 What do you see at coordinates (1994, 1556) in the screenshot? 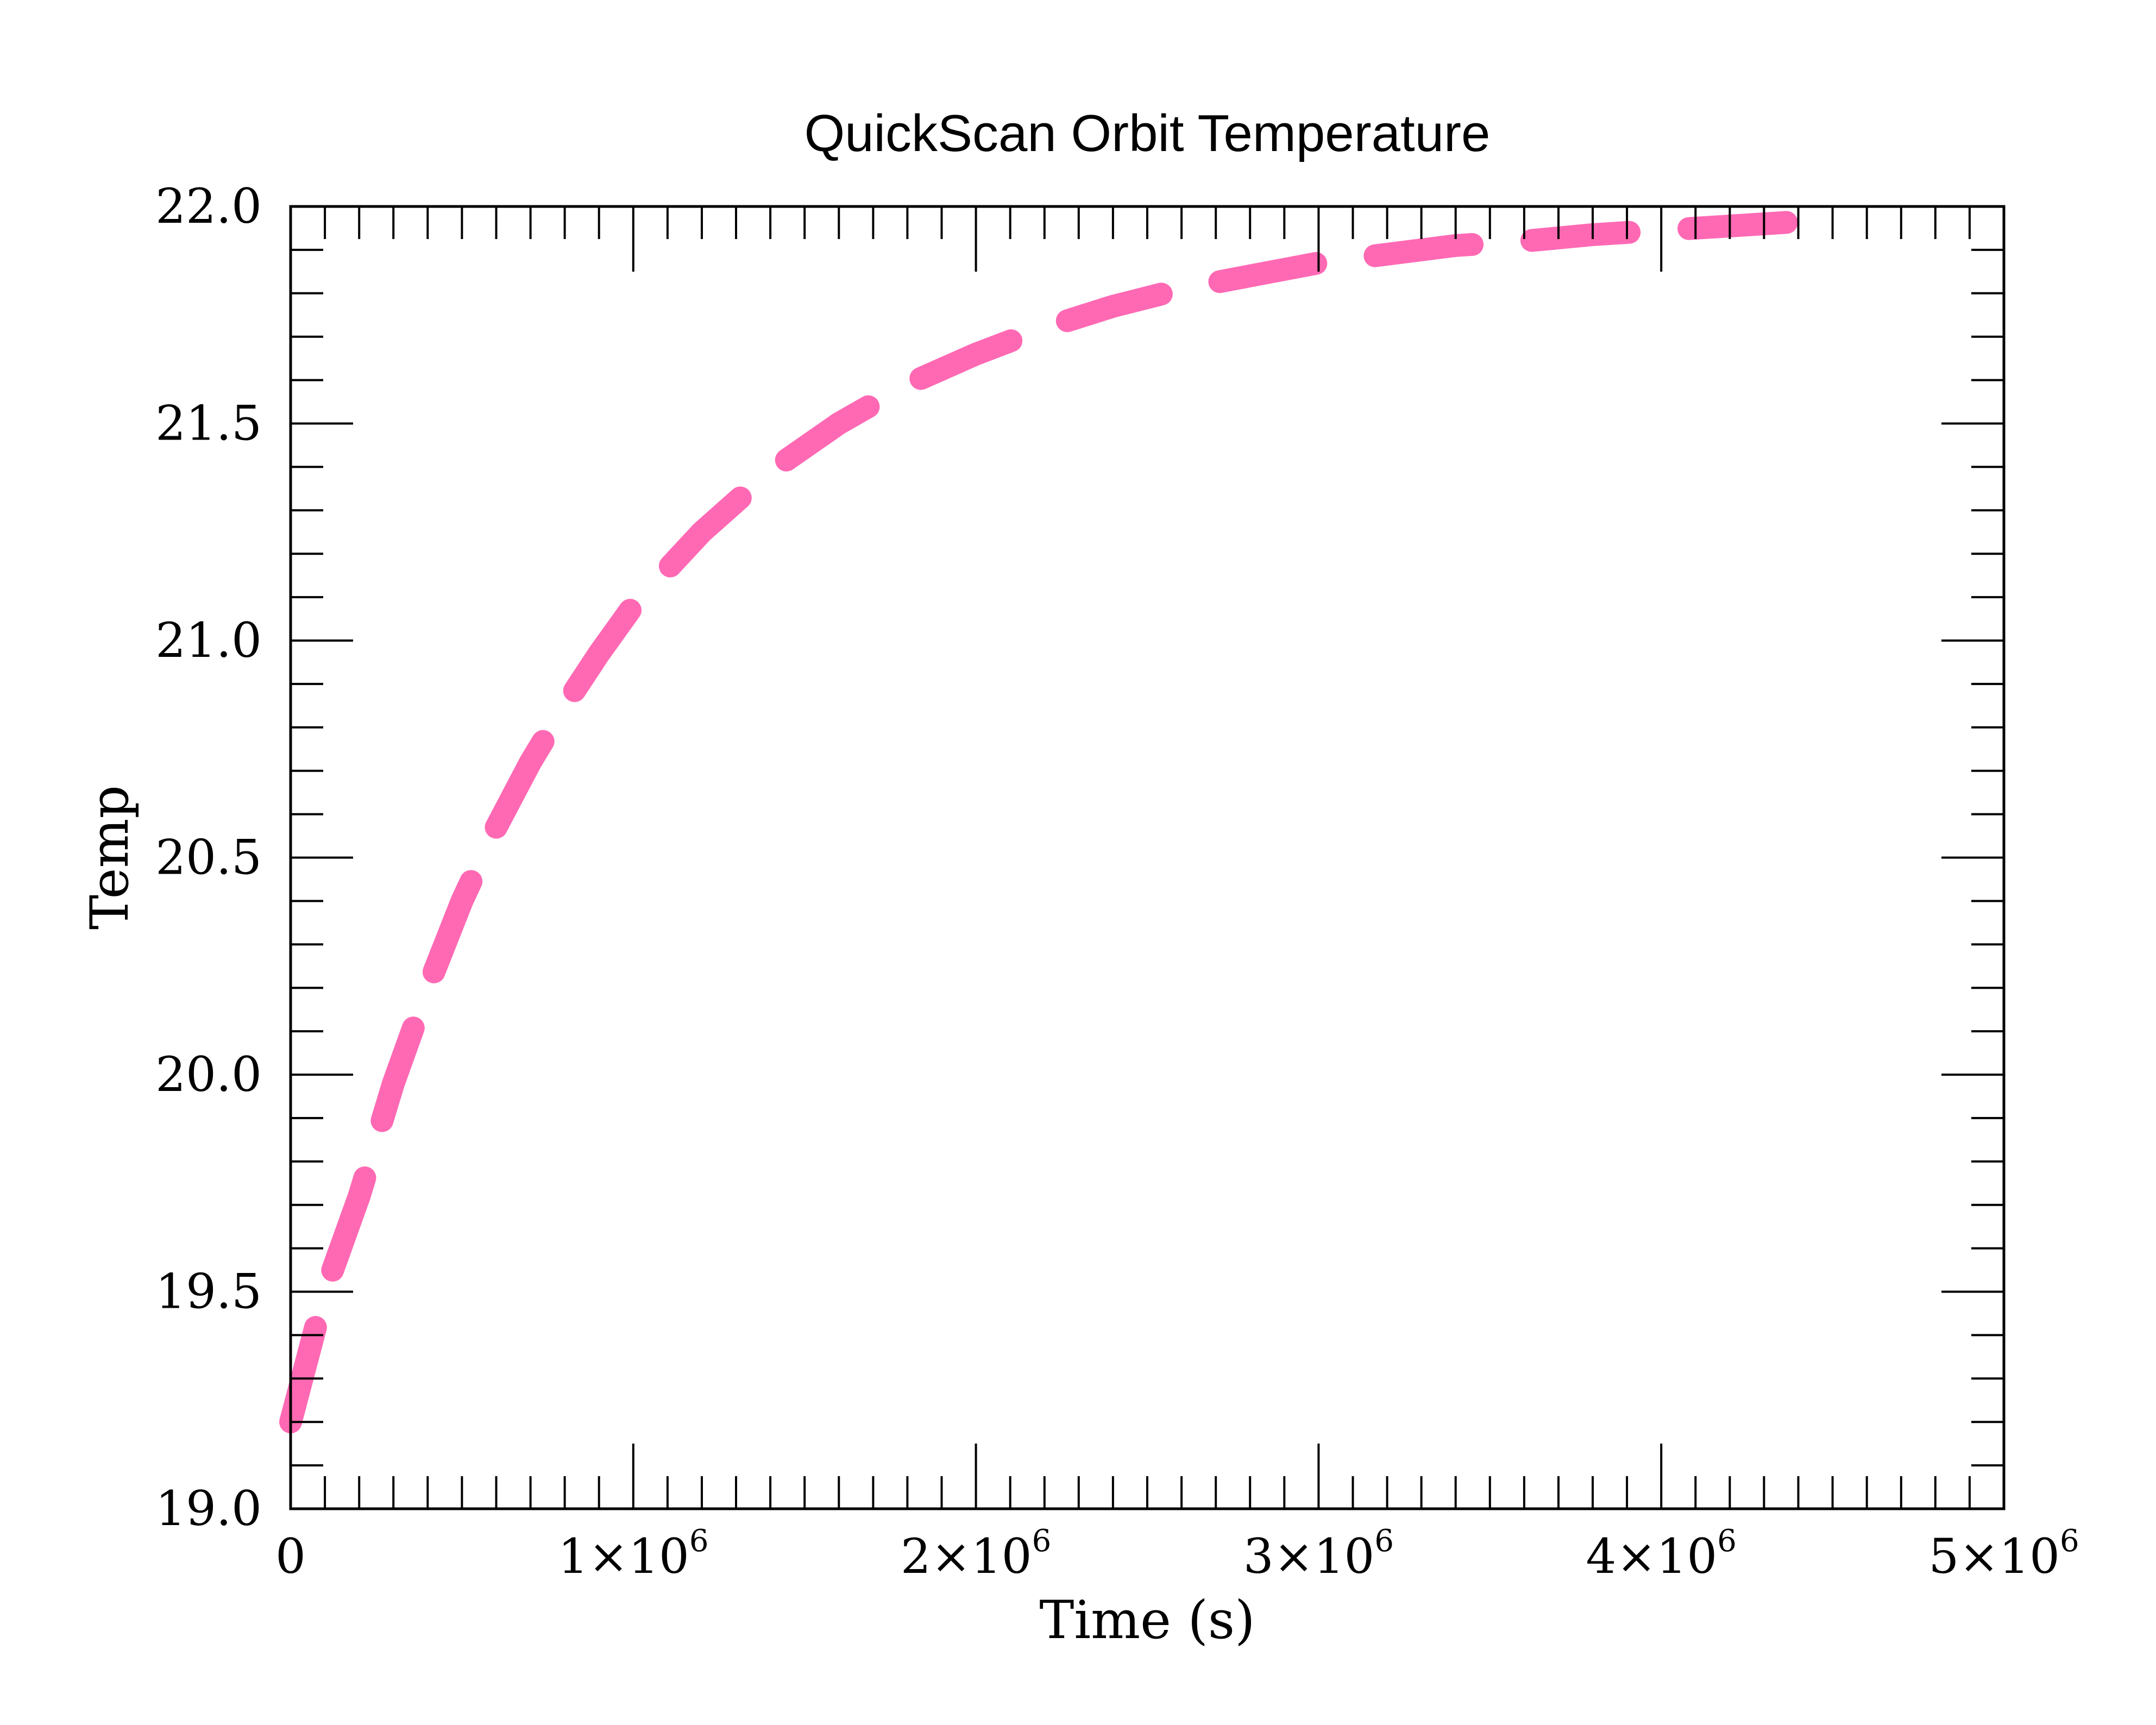
I see `x-tick-mantissa: 5×10` at bounding box center [1994, 1556].